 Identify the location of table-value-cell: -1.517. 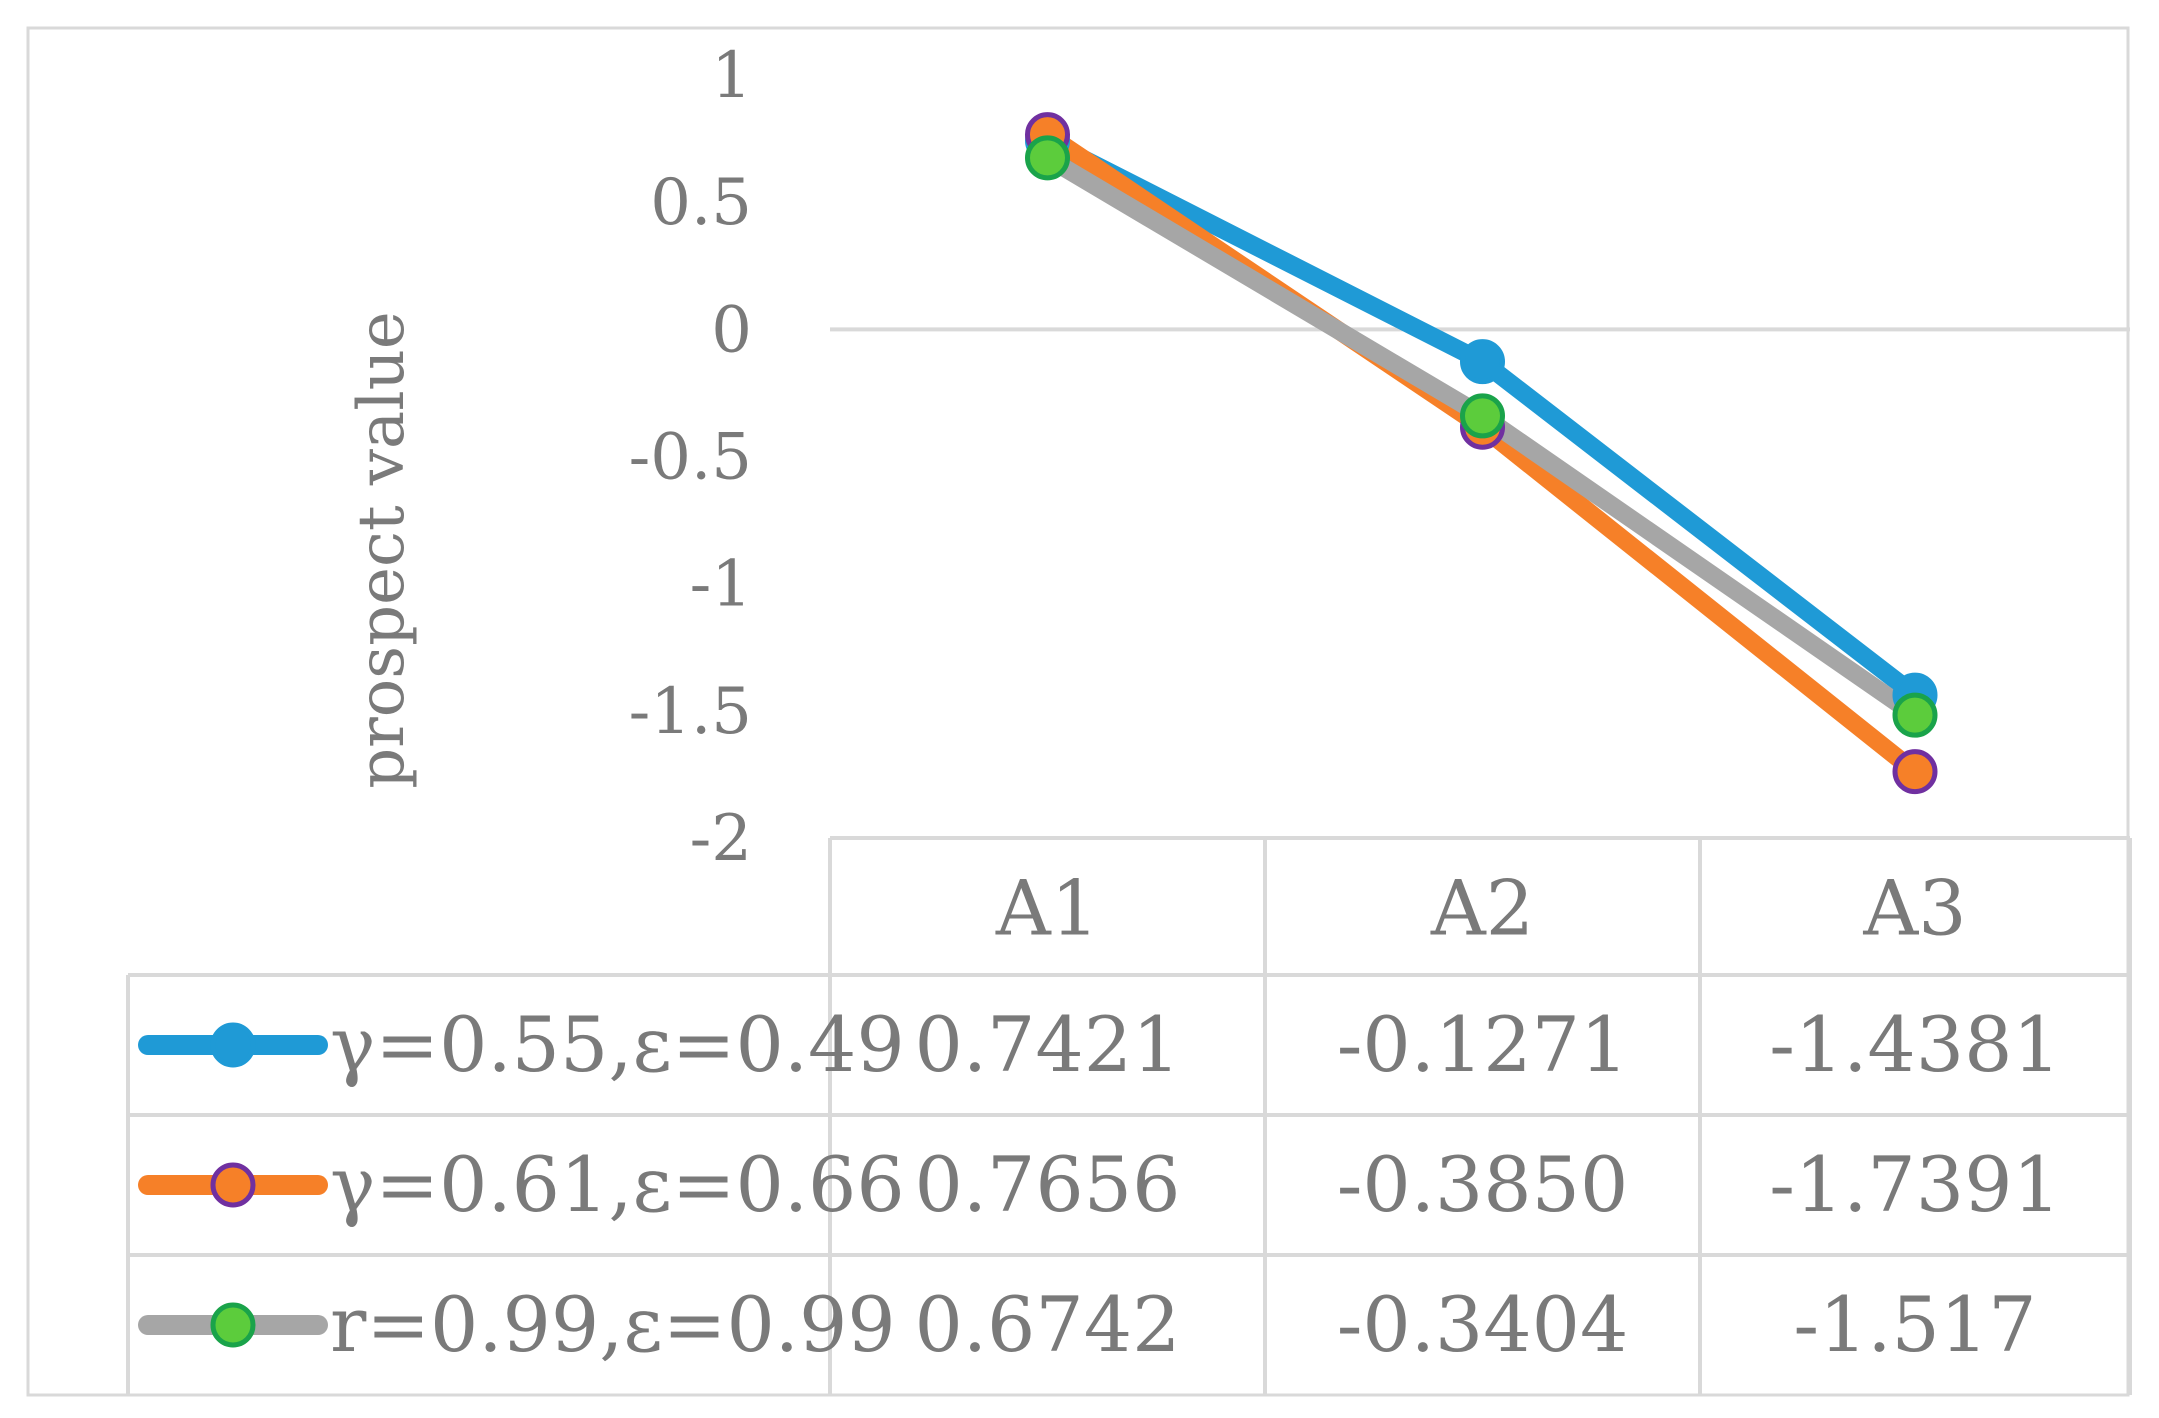
(1914, 1324).